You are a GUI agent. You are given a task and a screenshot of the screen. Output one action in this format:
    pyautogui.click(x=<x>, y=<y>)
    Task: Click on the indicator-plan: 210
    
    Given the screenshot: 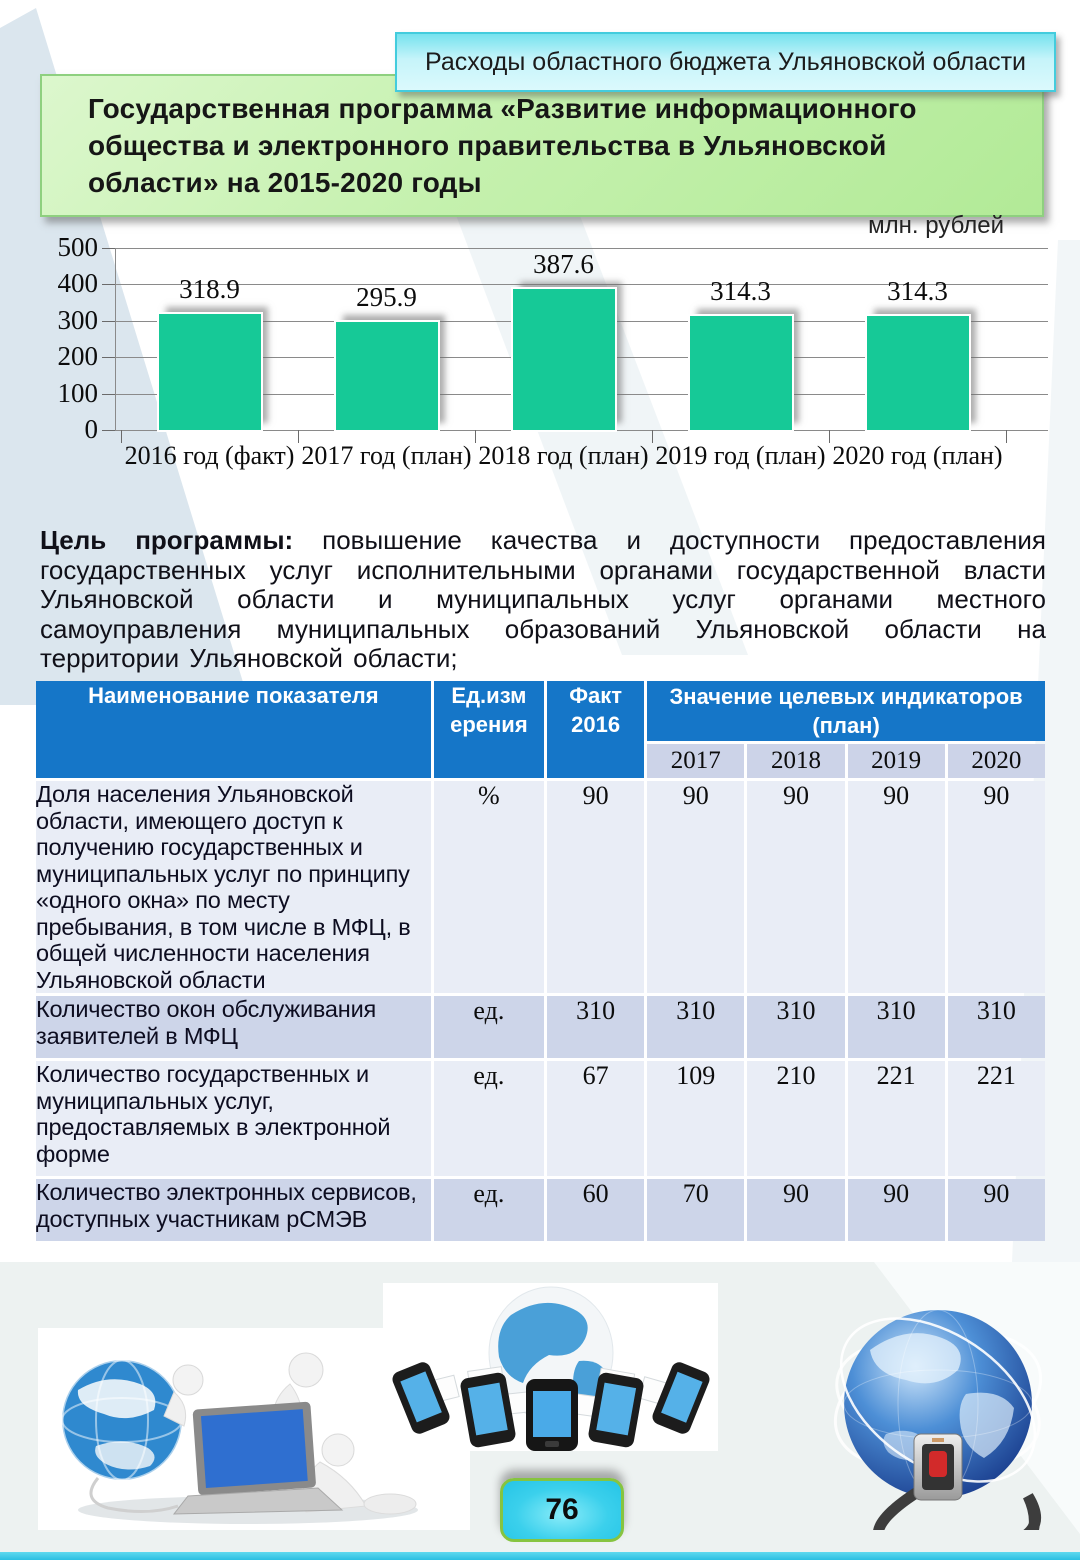 What is the action you would take?
    pyautogui.click(x=796, y=1118)
    